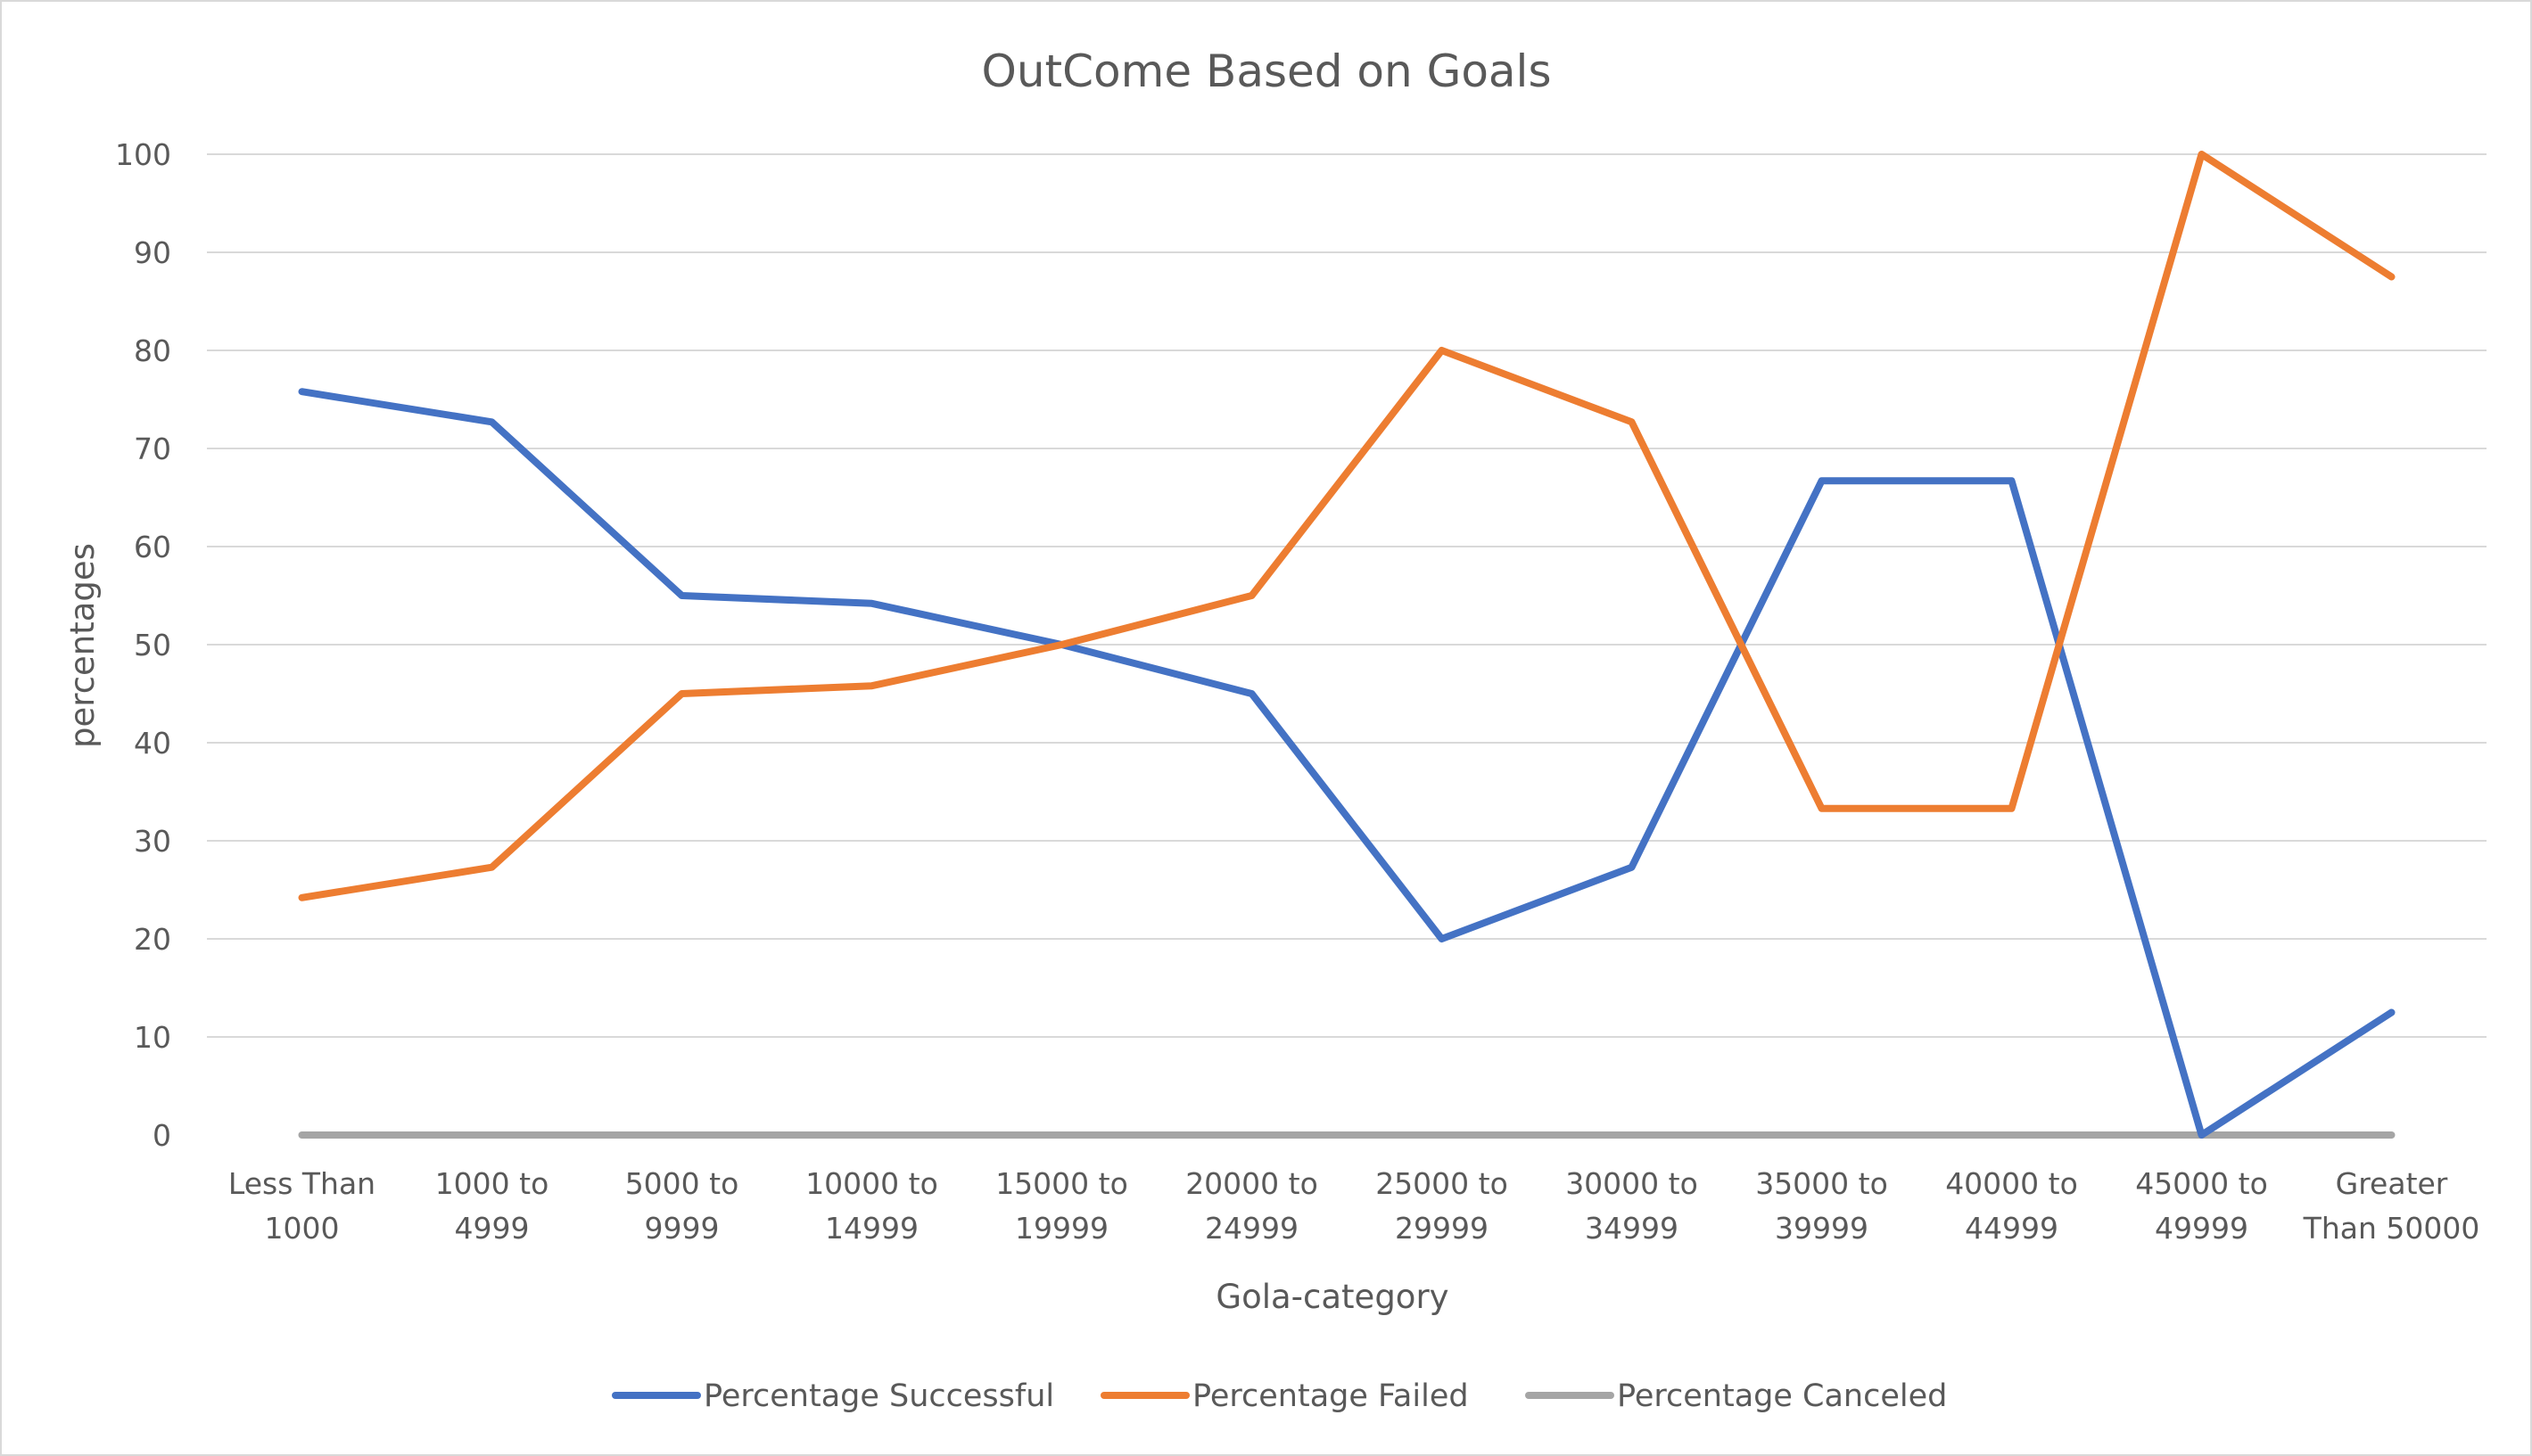 The height and width of the screenshot is (1456, 2532). I want to click on x-tick-label: 4999, so click(493, 1228).